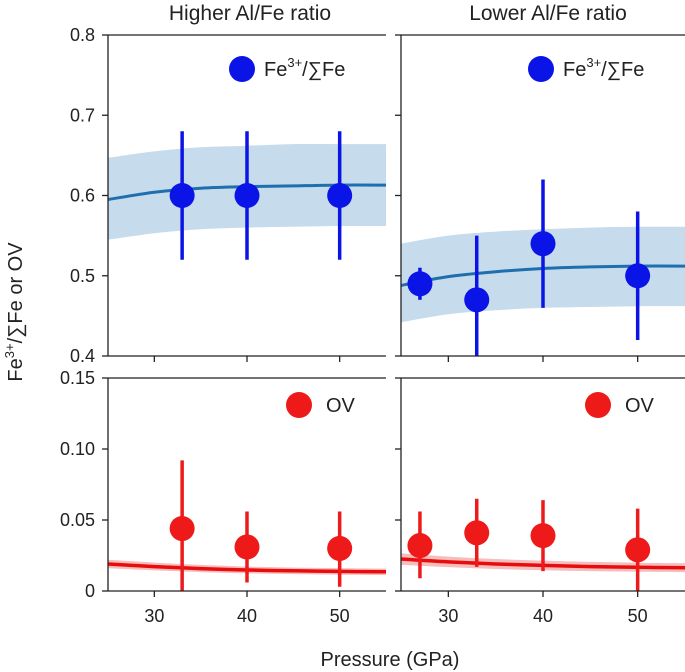 Image resolution: width=685 pixels, height=672 pixels. I want to click on y-tick-label: 0.10, so click(77, 449).